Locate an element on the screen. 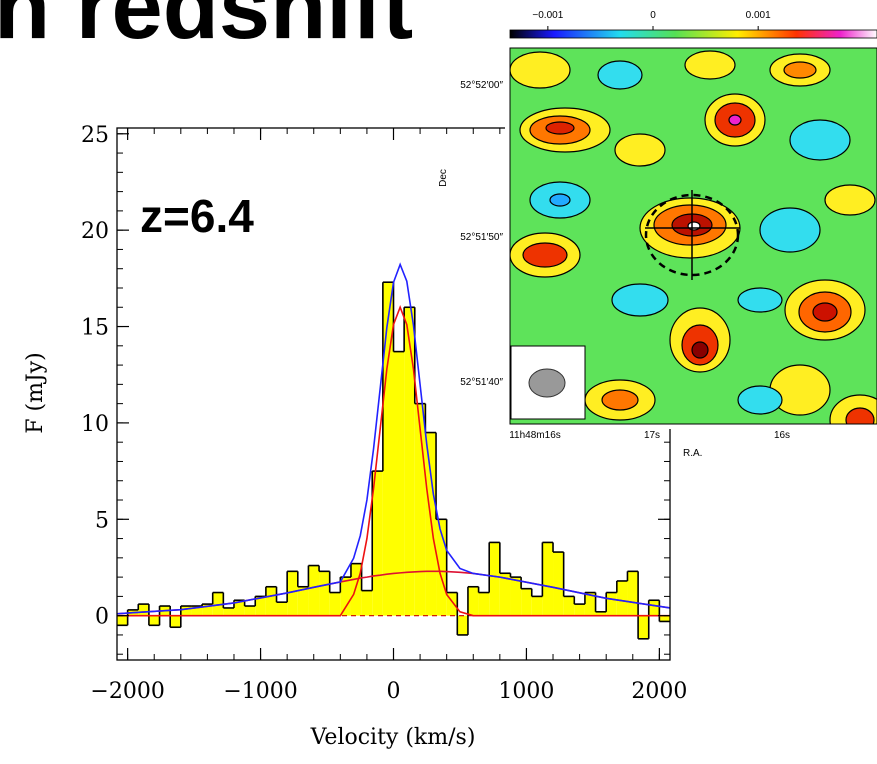  x-tick-label: −2000 is located at coordinates (127, 691).